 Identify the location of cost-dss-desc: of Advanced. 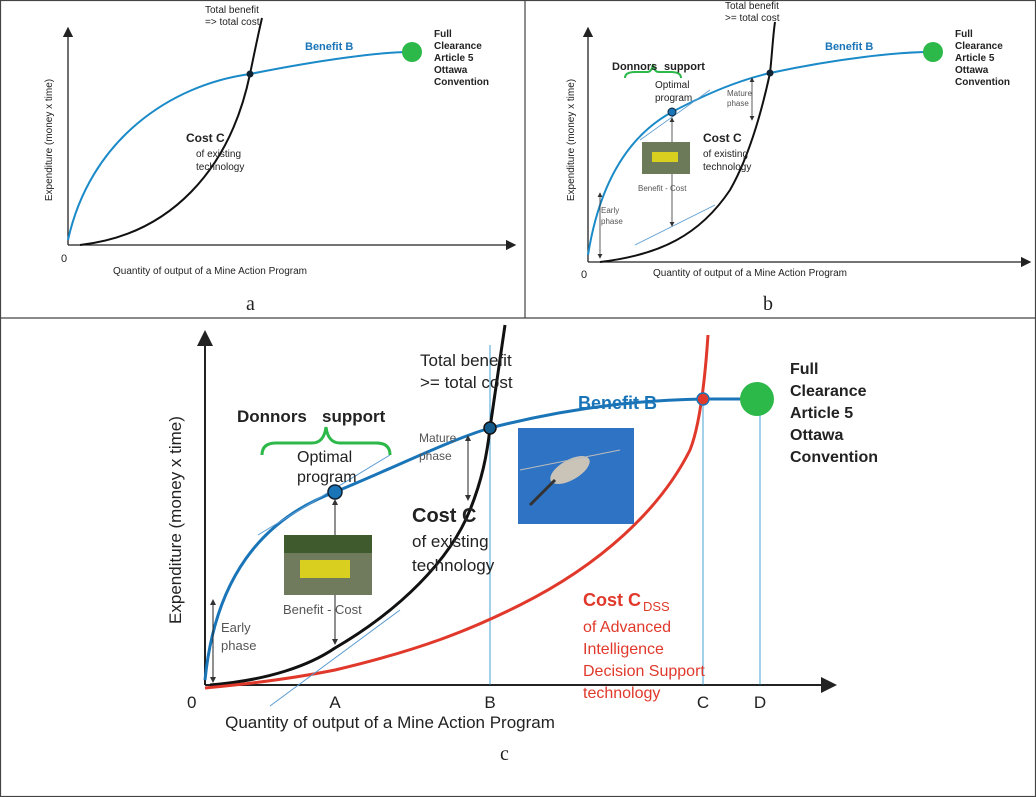
(627, 627).